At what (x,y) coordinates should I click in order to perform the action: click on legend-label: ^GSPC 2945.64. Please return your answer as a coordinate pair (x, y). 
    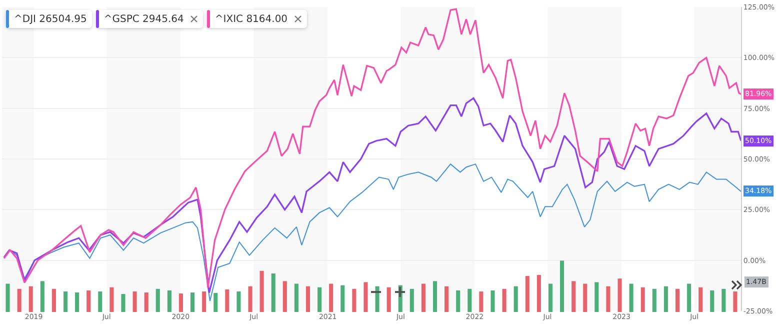
    Looking at the image, I should click on (144, 19).